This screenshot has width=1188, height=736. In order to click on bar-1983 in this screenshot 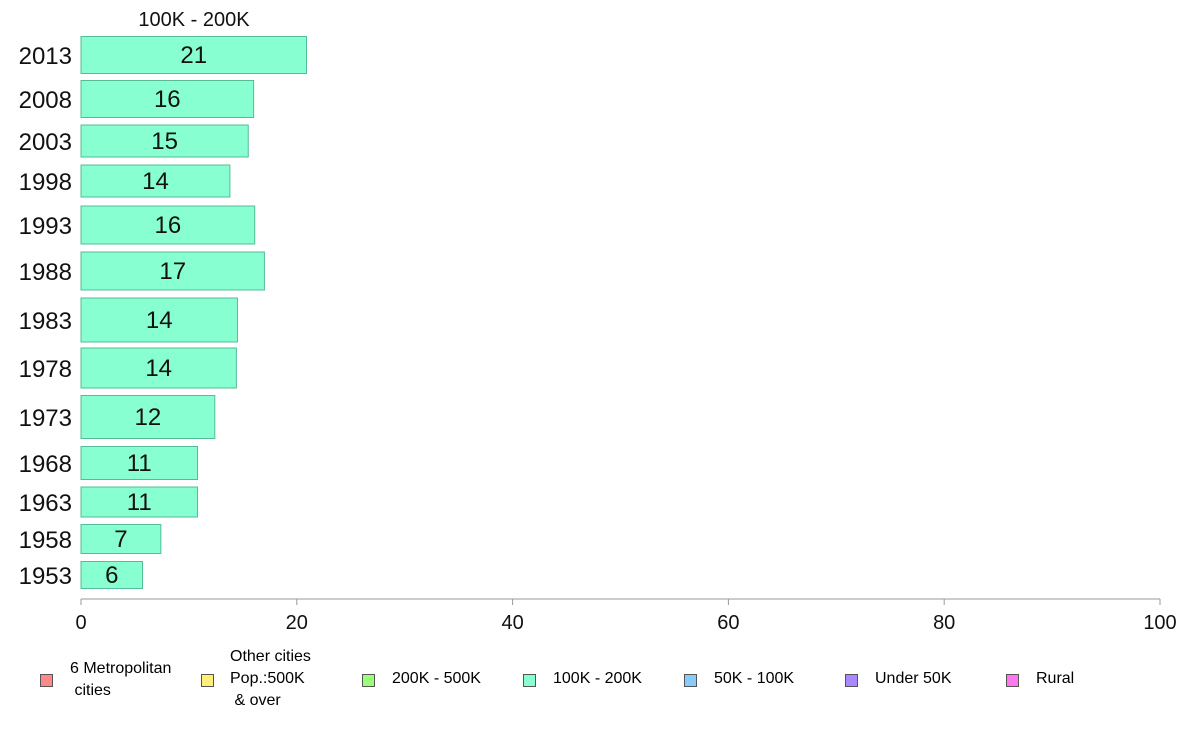, I will do `click(159, 320)`.